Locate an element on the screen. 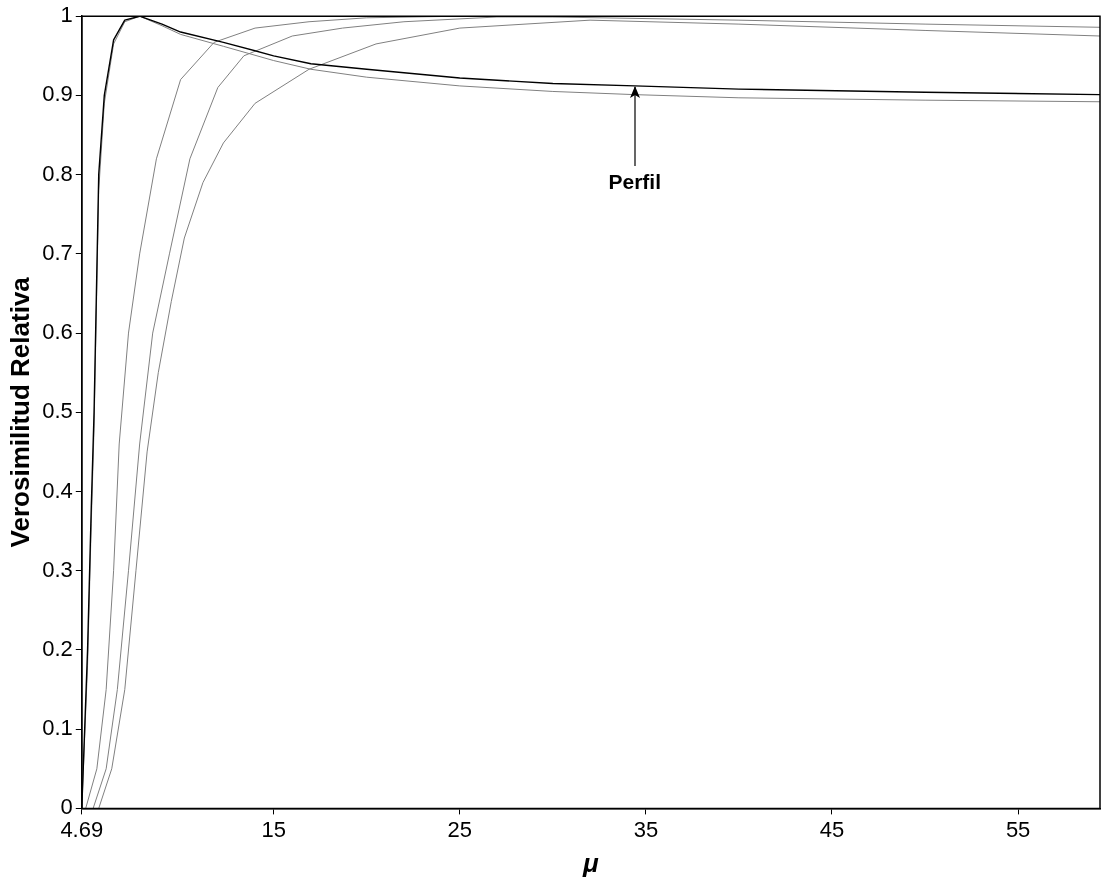  x-tick-label: 15 is located at coordinates (273, 829).